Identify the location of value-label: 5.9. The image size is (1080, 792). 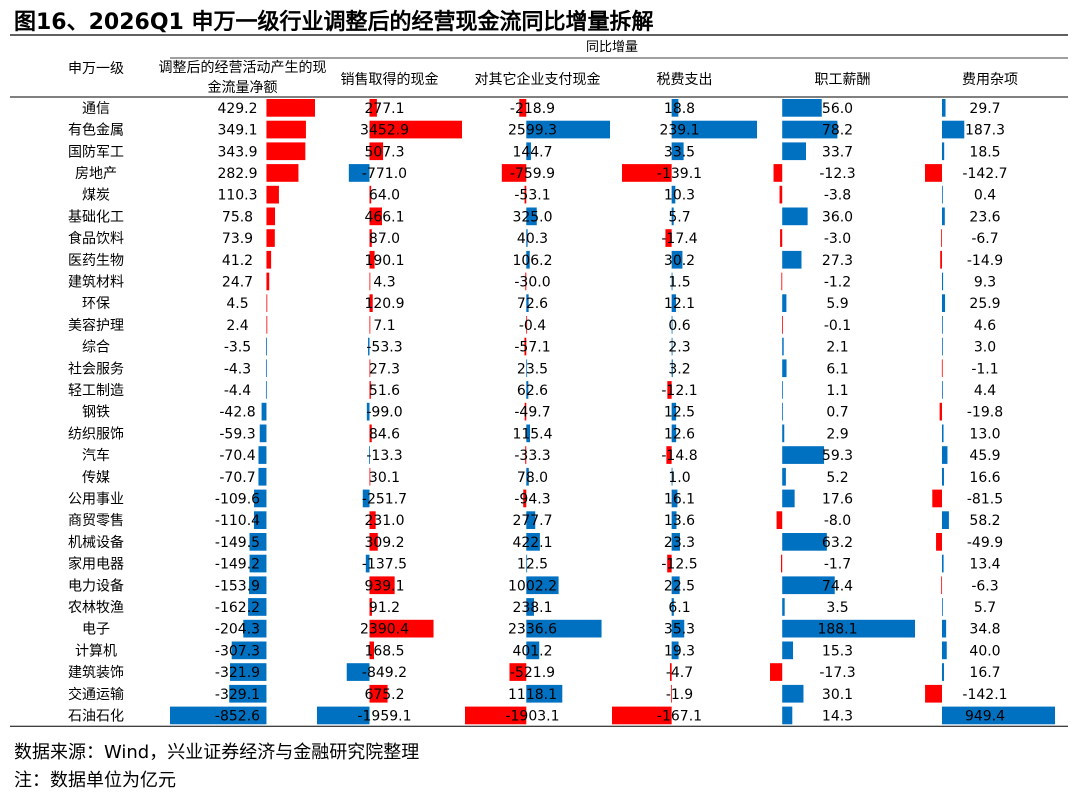
(837, 304).